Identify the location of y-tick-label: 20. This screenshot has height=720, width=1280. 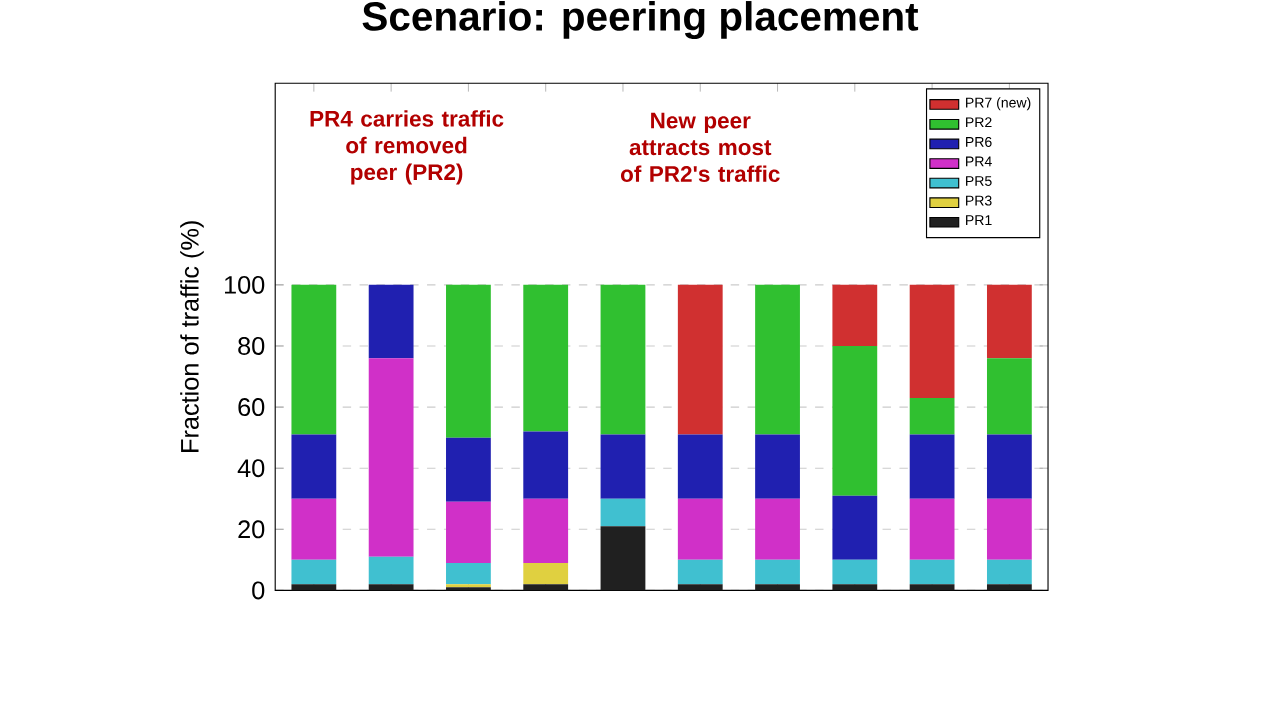
(251, 529).